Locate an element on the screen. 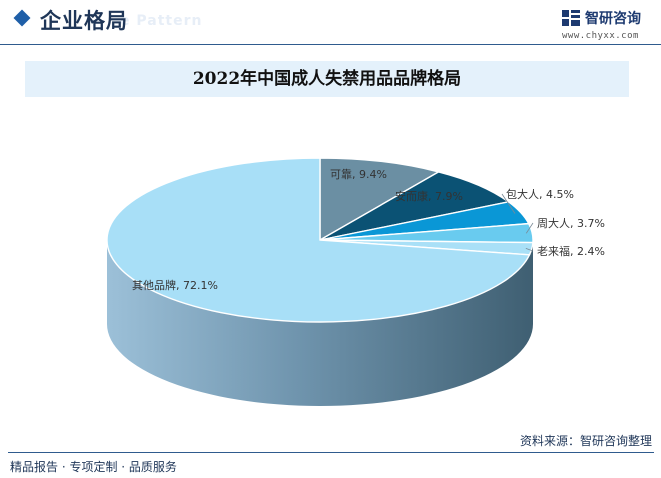  logo-name: 智研咨询 is located at coordinates (613, 19).